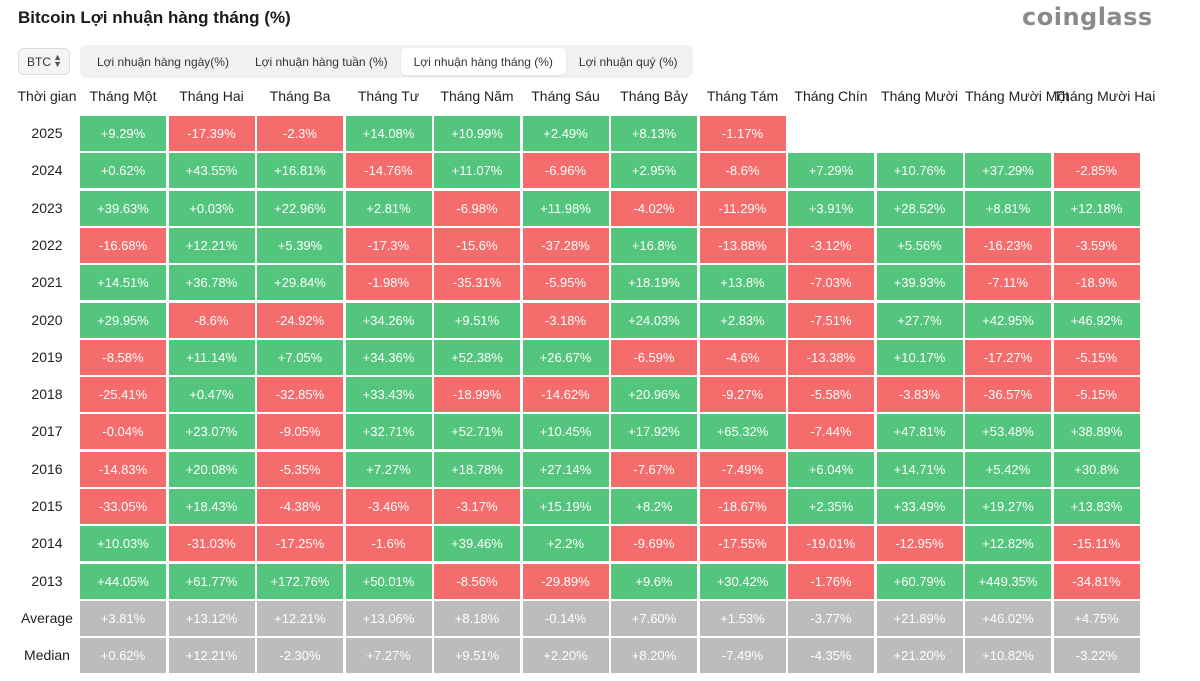 The height and width of the screenshot is (681, 1200). I want to click on return-cell: -7.49%, so click(742, 469).